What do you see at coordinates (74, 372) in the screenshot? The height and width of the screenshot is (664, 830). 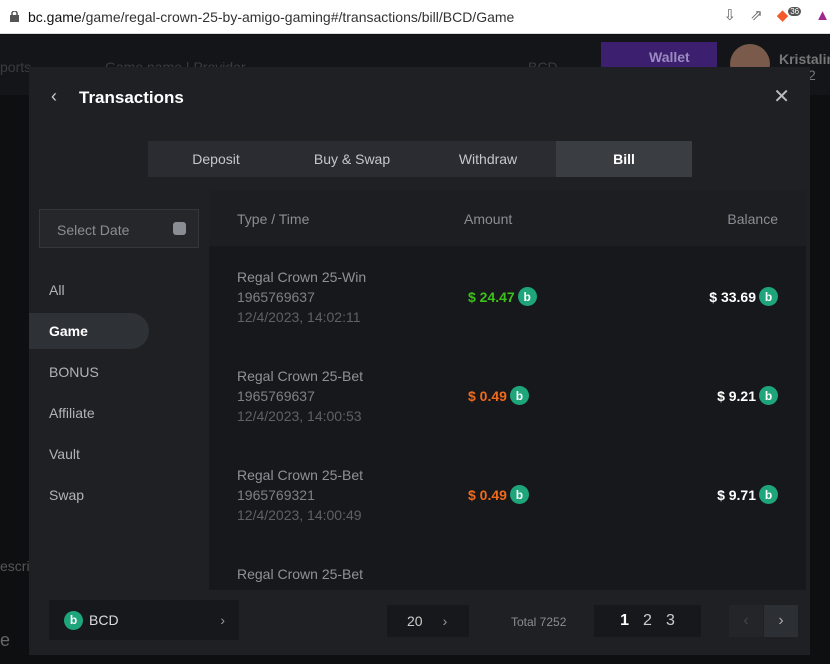 I see `sidebar-item-bonus: BONUS` at bounding box center [74, 372].